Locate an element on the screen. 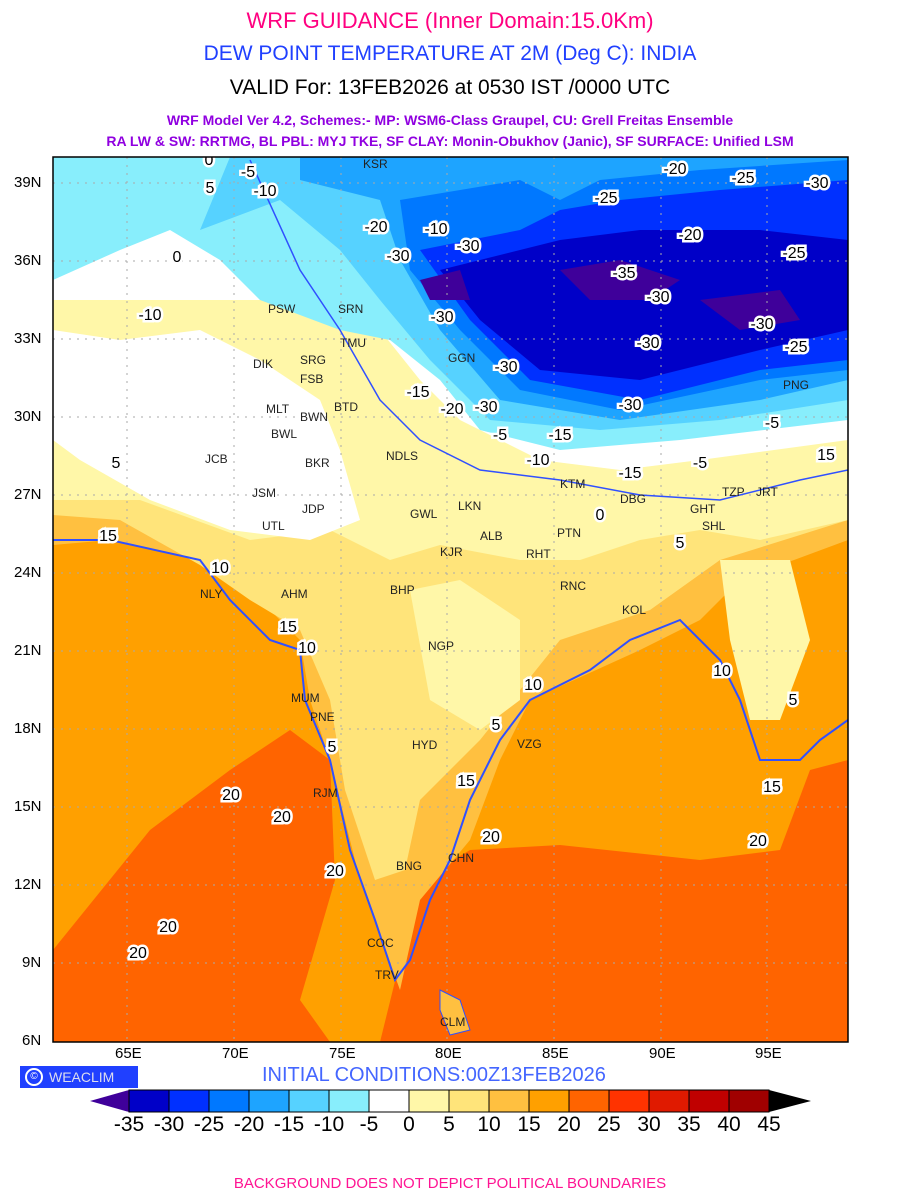  city-label: RNC is located at coordinates (573, 586).